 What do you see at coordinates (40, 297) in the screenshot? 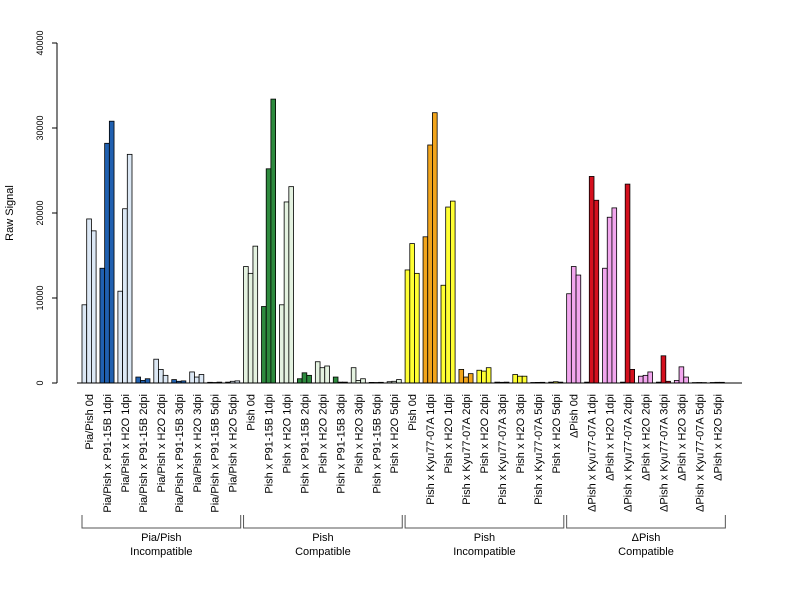
I see `y-tick-label: 10000` at bounding box center [40, 297].